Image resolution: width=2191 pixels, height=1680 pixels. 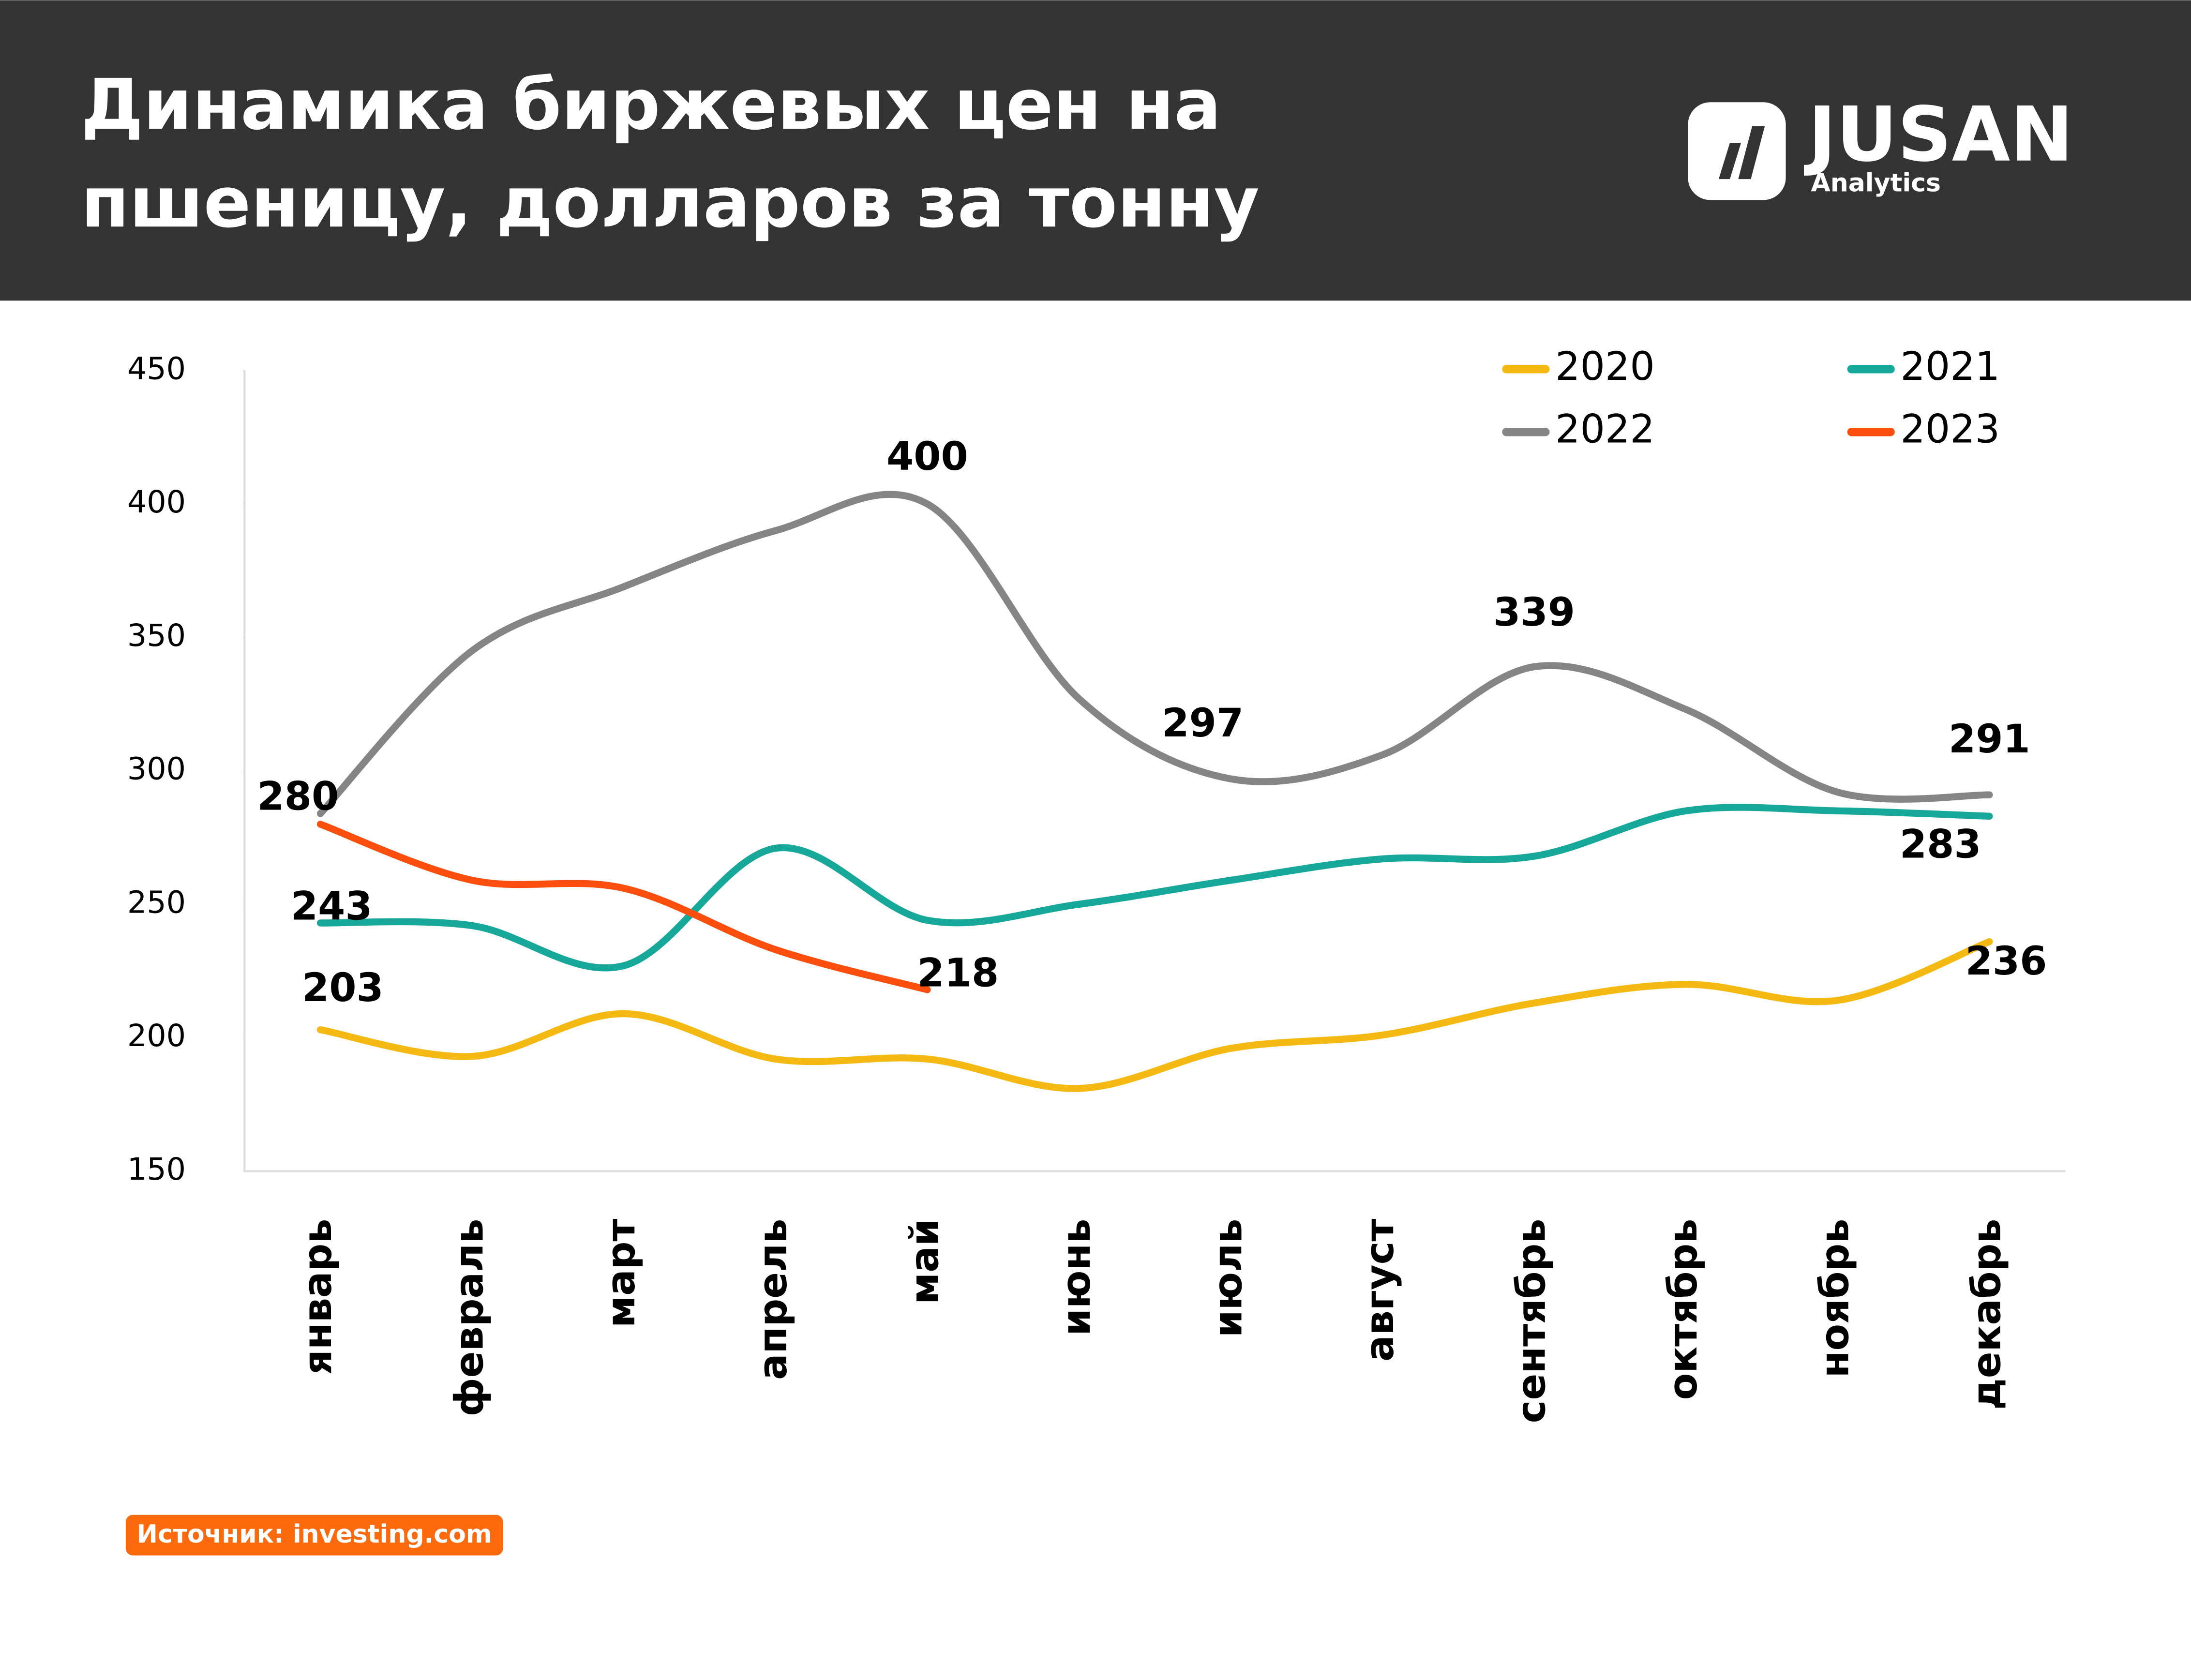 What do you see at coordinates (773, 1300) in the screenshot?
I see `x-tick-label: апрель` at bounding box center [773, 1300].